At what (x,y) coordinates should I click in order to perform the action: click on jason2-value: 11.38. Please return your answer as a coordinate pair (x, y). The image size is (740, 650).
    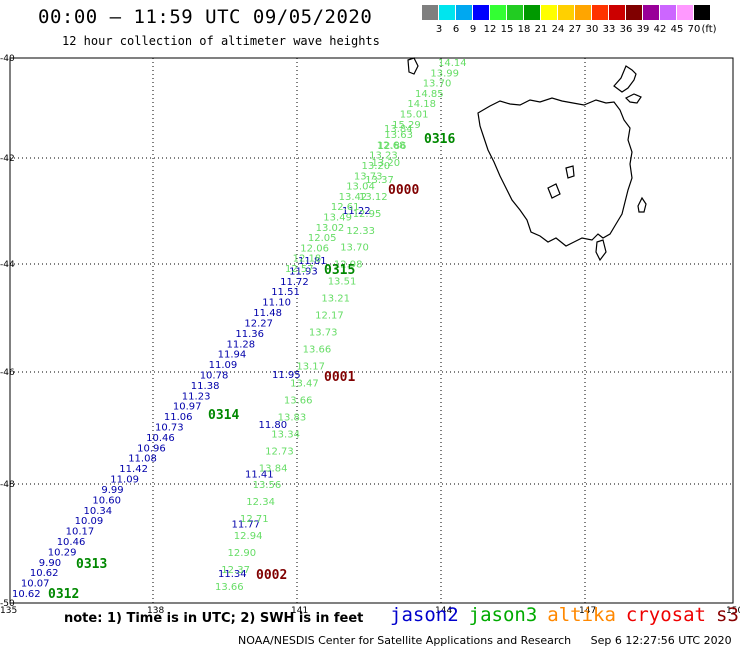
    Looking at the image, I should click on (205, 386).